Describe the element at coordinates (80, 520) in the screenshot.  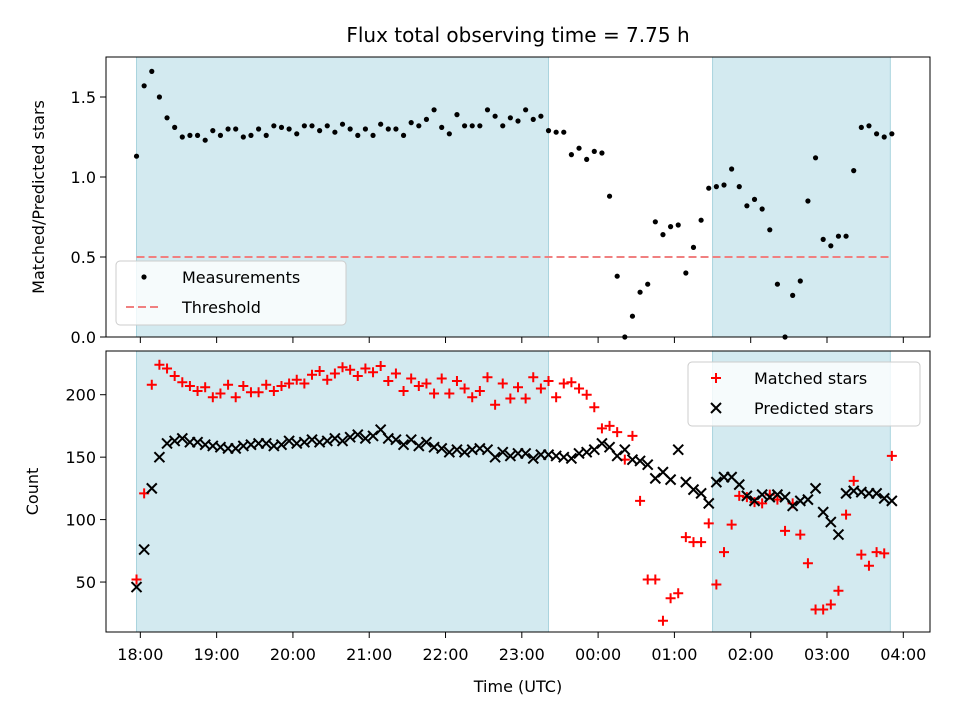
I see `counts-ytick-label: 100` at that location.